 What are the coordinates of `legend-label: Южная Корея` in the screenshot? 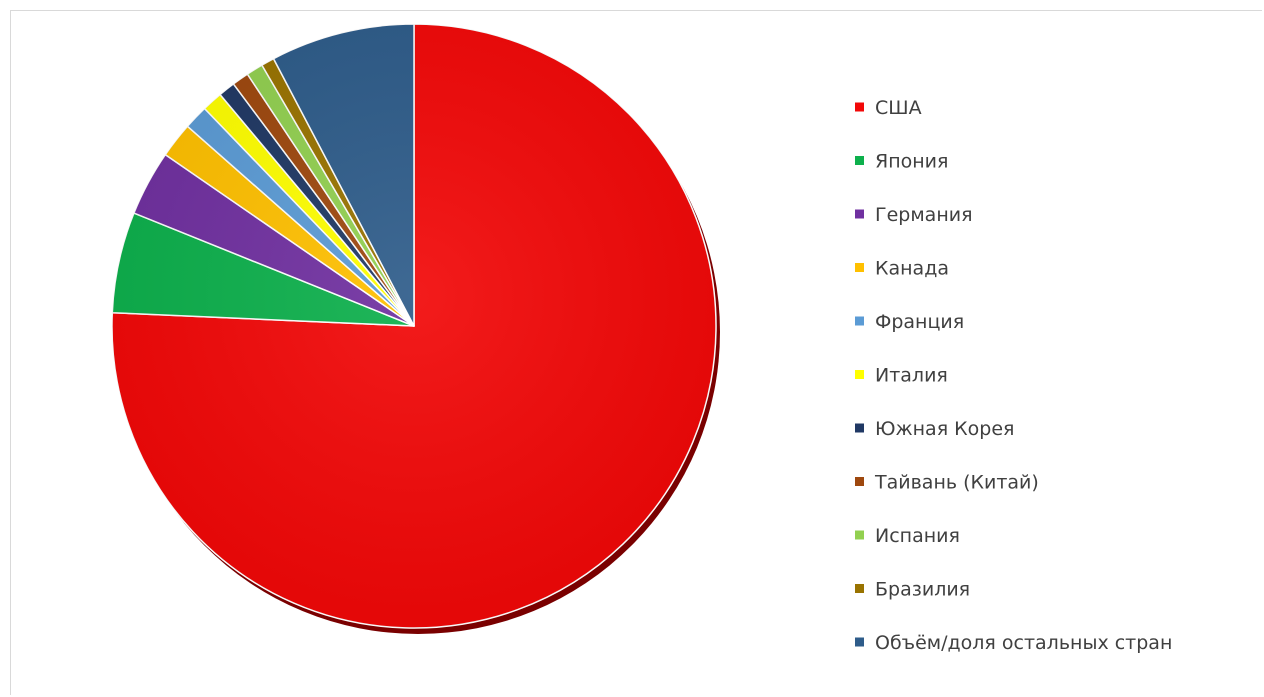 It's located at (944, 429).